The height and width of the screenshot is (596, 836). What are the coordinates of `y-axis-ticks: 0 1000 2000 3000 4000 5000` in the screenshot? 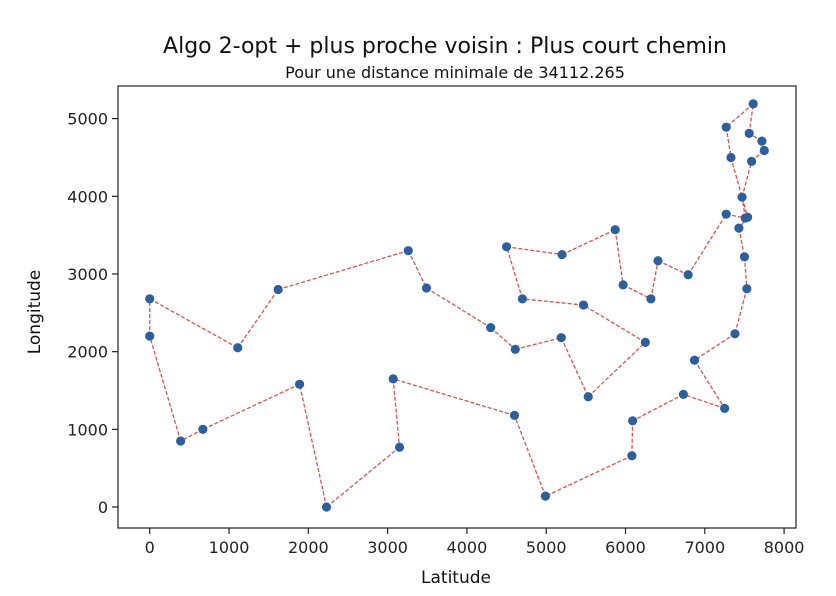 It's located at (92, 313).